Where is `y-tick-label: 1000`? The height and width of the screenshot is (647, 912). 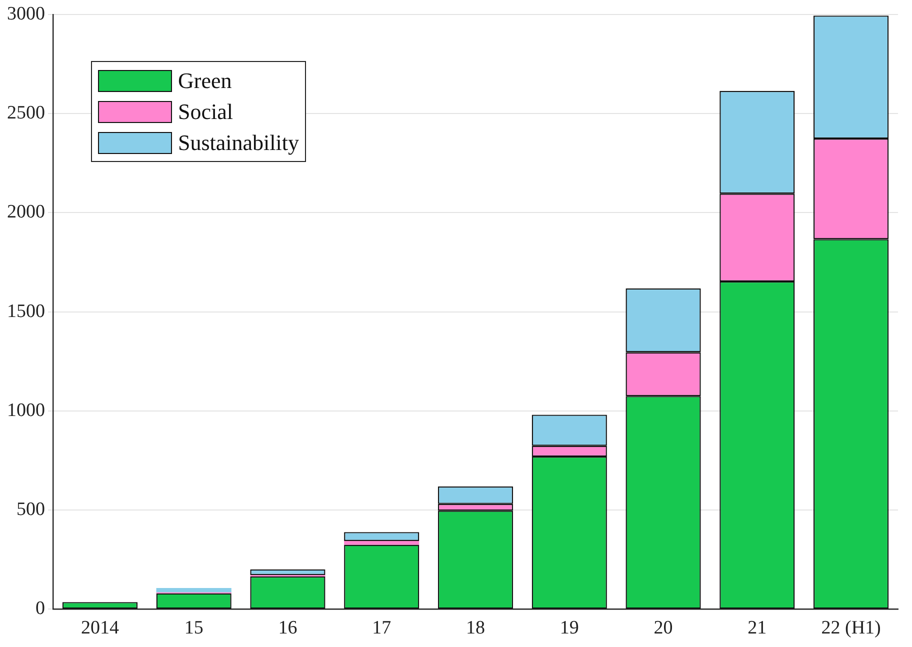
y-tick-label: 1000 is located at coordinates (26, 410).